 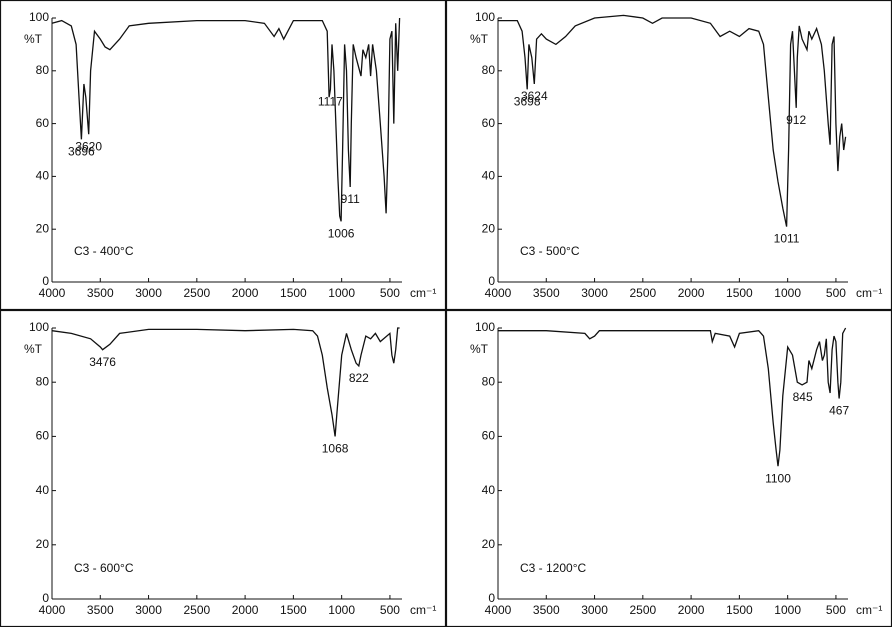 I want to click on peak-label: 3698, so click(x=527, y=101).